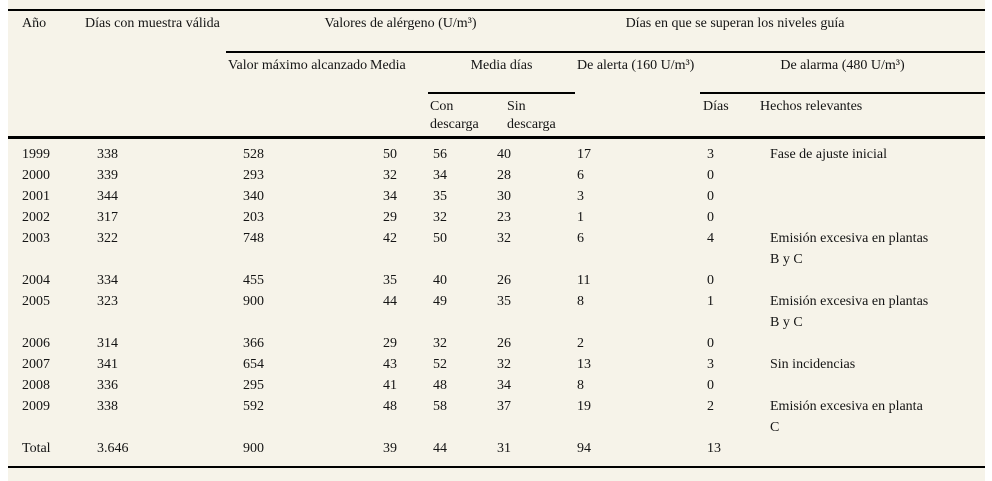  What do you see at coordinates (440, 196) in the screenshot?
I see `with-discharge-cell: 35` at bounding box center [440, 196].